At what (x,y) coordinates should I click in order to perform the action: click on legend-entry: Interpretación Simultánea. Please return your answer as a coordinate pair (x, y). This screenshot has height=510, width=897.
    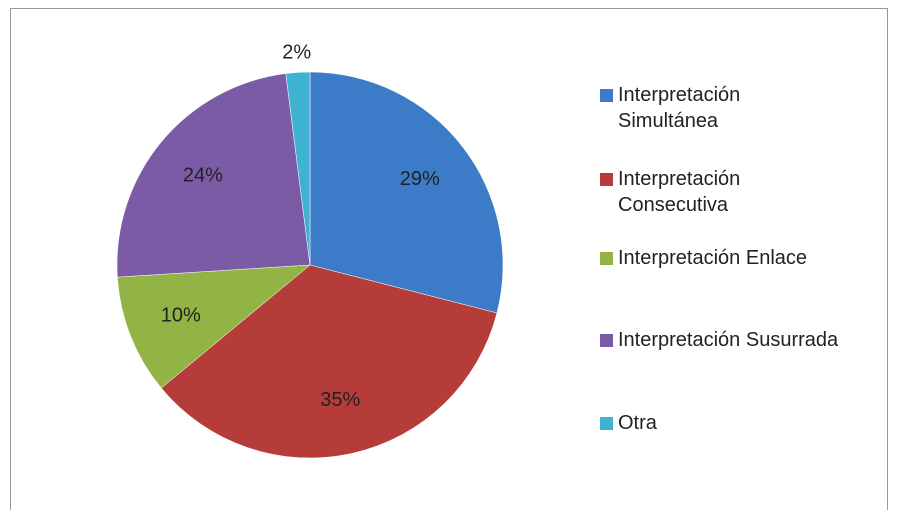
    Looking at the image, I should click on (721, 108).